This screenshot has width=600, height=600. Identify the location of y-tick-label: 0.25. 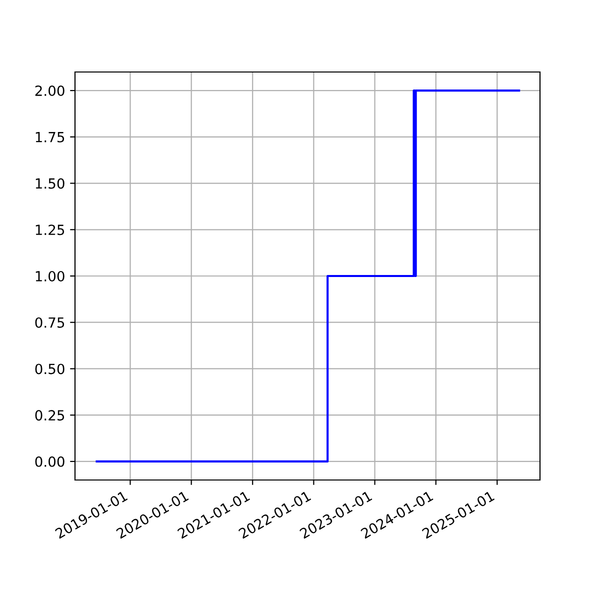
(49, 415).